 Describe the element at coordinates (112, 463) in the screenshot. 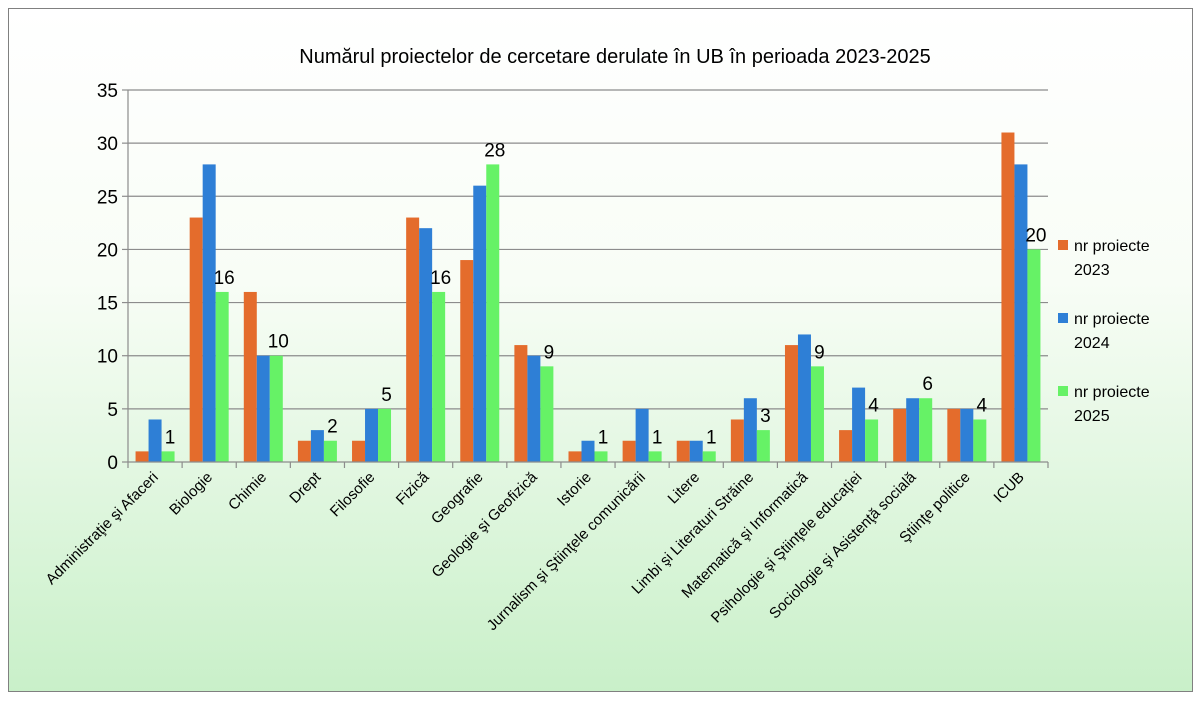

I see `y-tick-label: 0` at that location.